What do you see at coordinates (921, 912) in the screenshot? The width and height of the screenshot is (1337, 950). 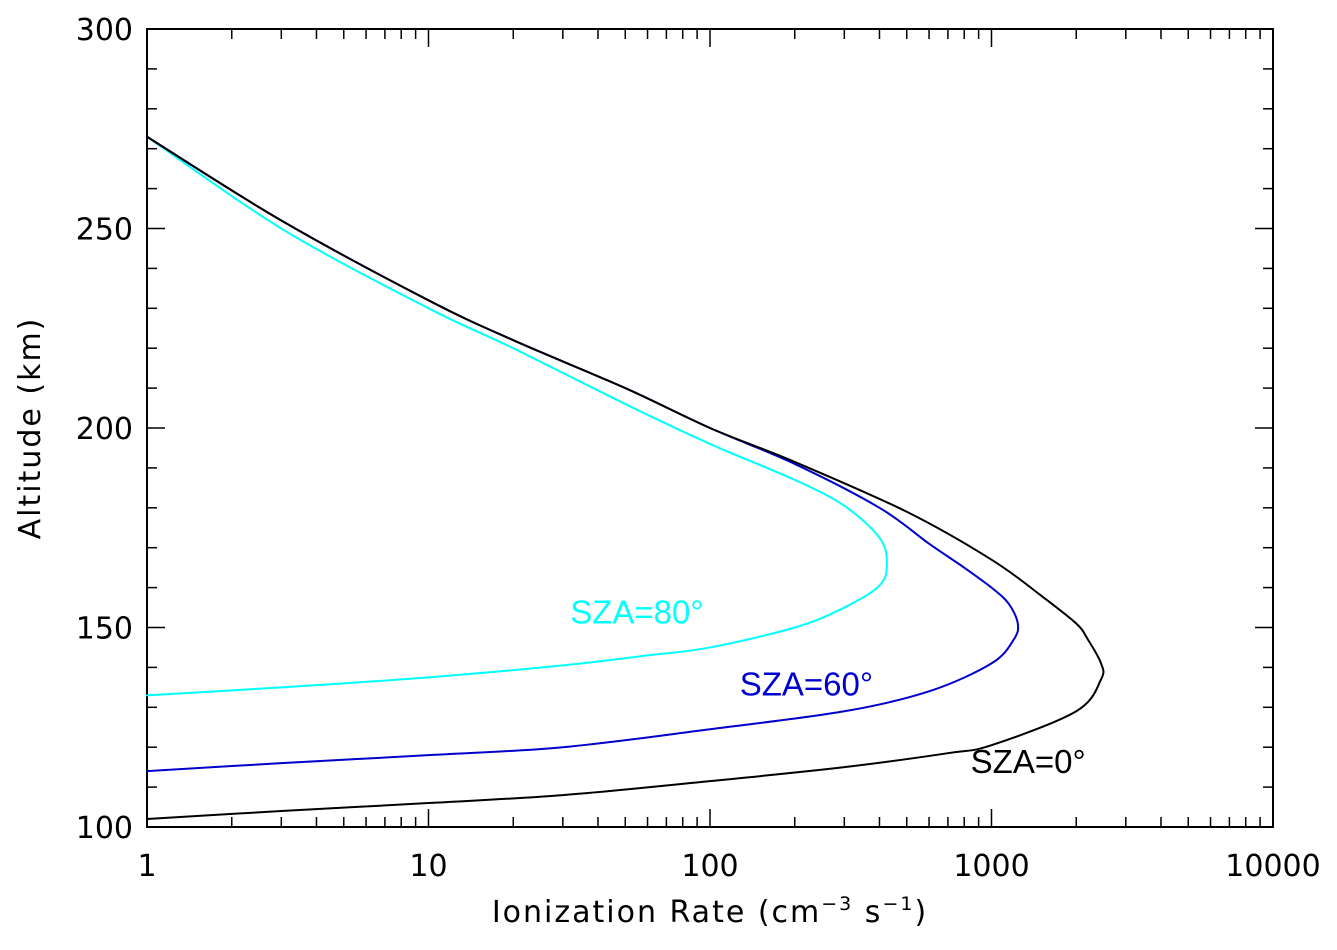 I see `x-axis-title-close: )` at bounding box center [921, 912].